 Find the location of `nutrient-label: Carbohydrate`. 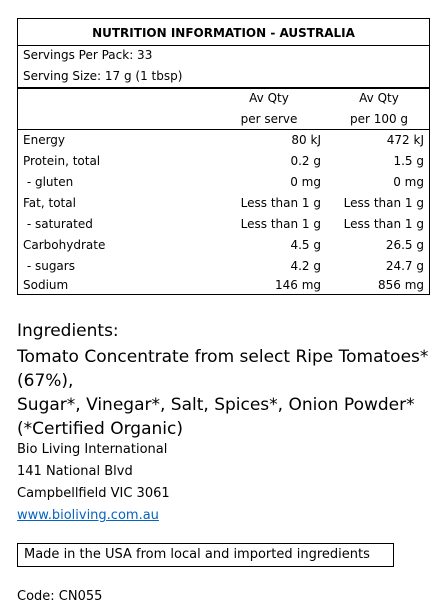

nutrient-label: Carbohydrate is located at coordinates (64, 245).